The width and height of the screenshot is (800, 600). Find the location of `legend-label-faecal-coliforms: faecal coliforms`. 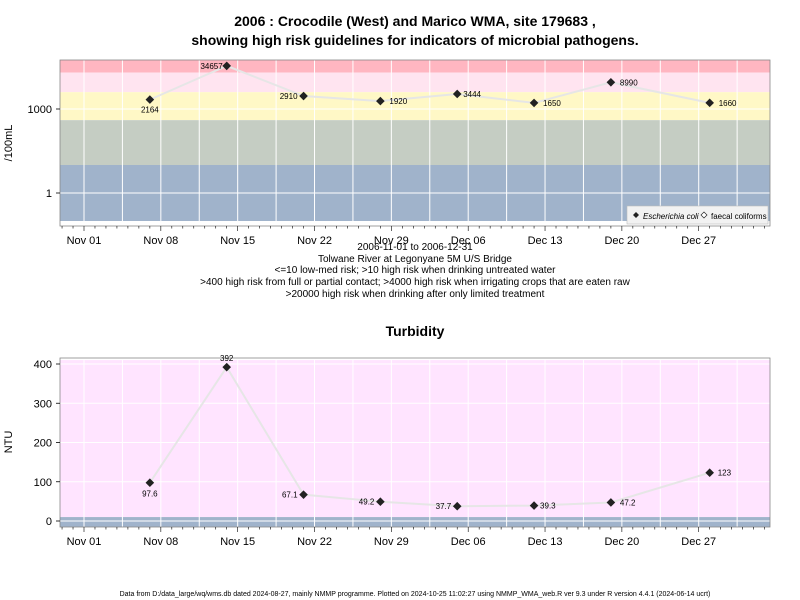

legend-label-faecal-coliforms: faecal coliforms is located at coordinates (739, 216).